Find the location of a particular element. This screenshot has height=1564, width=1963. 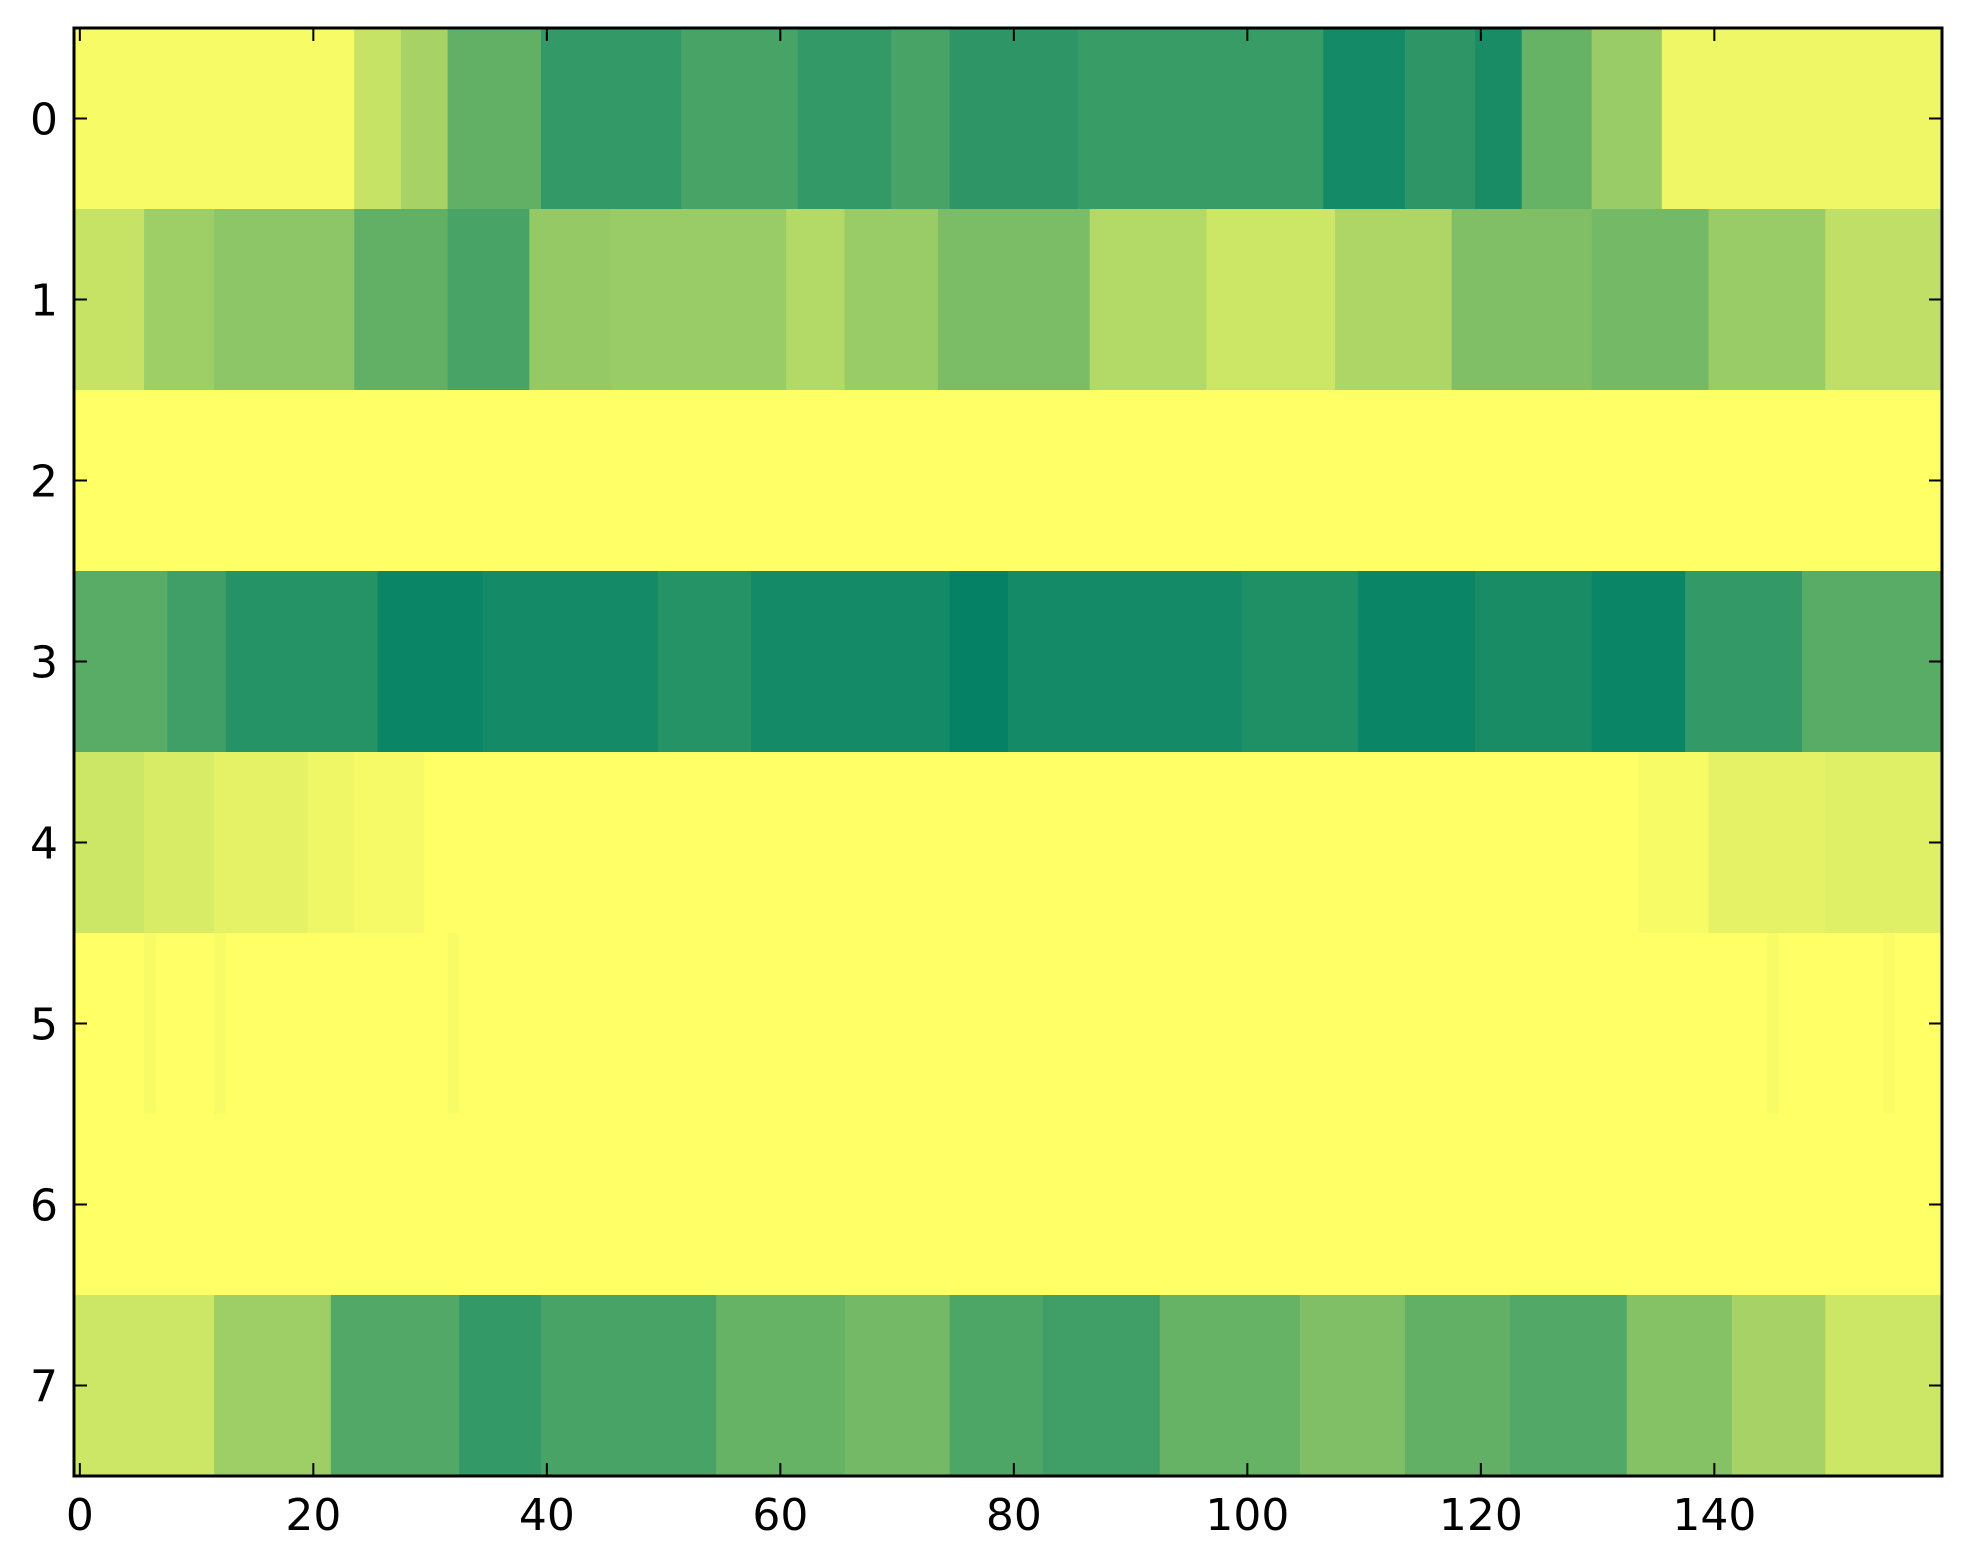

y-tick-label: 4 is located at coordinates (44, 844).